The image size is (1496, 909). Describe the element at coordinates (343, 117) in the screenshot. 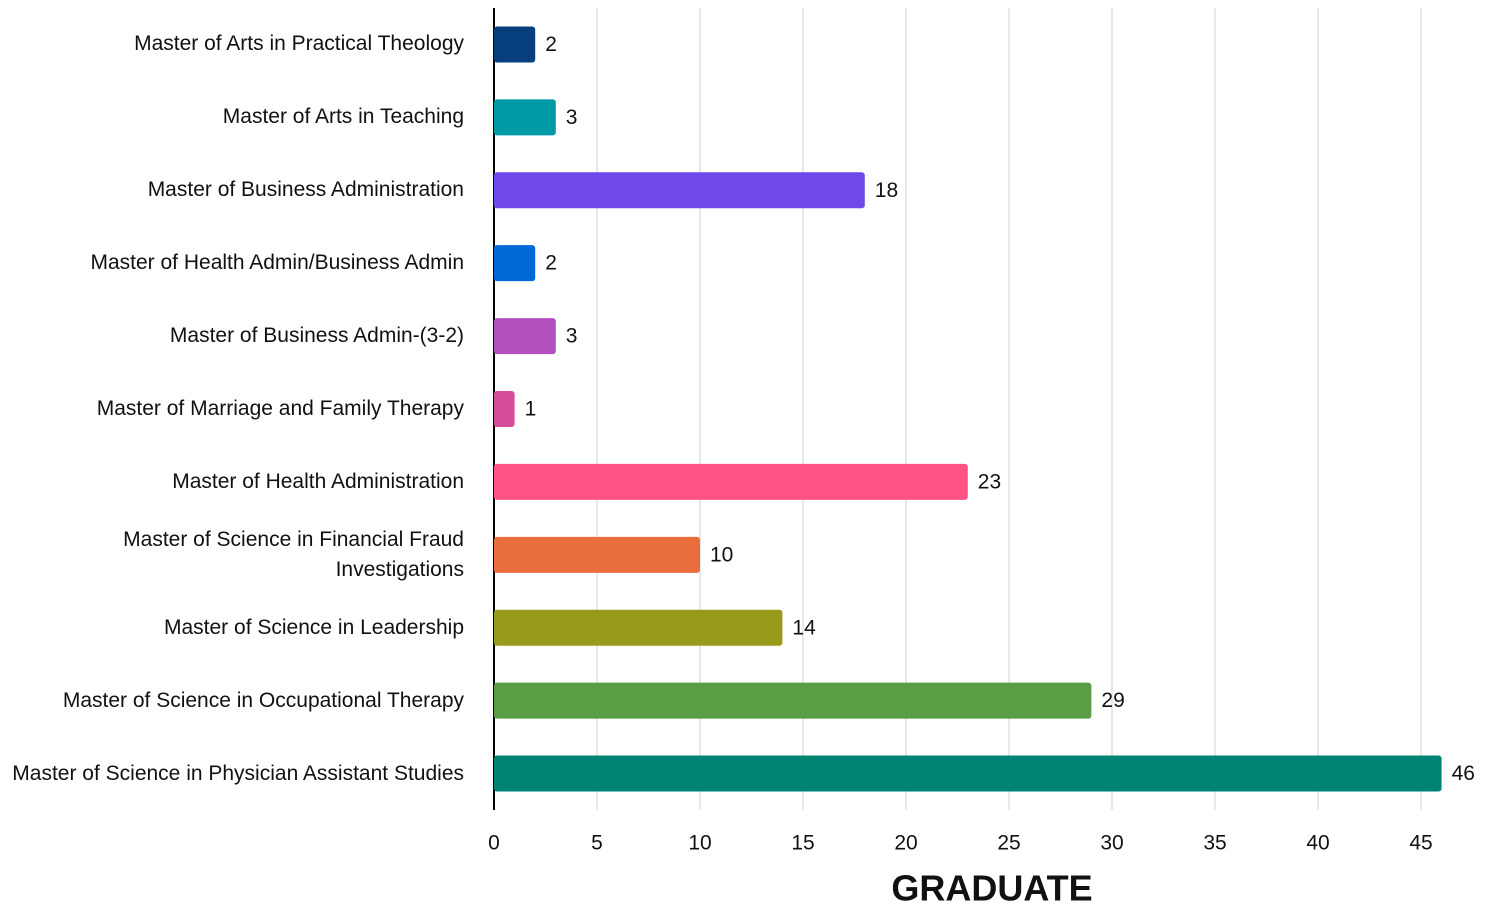

I see `y-tick-label: Master of Arts in Teaching` at that location.